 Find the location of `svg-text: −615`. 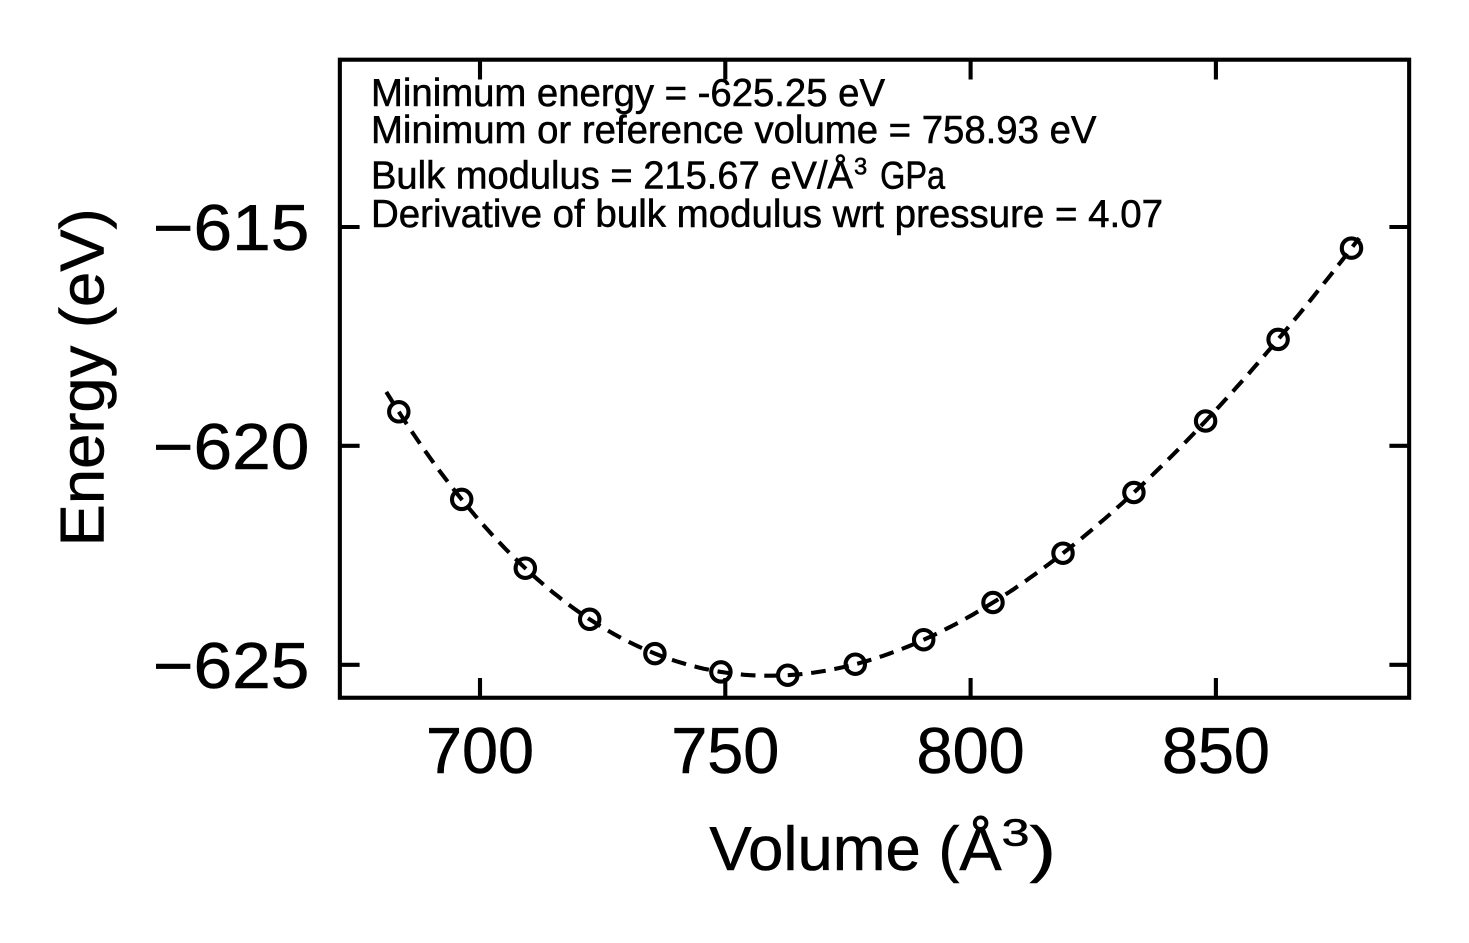

svg-text: −615 is located at coordinates (231, 227).